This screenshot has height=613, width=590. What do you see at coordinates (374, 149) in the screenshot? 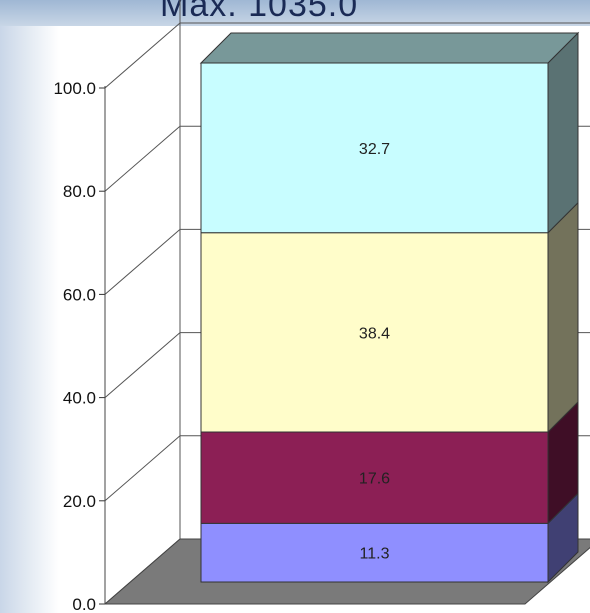
I see `data-label-3: 32.7` at bounding box center [374, 149].